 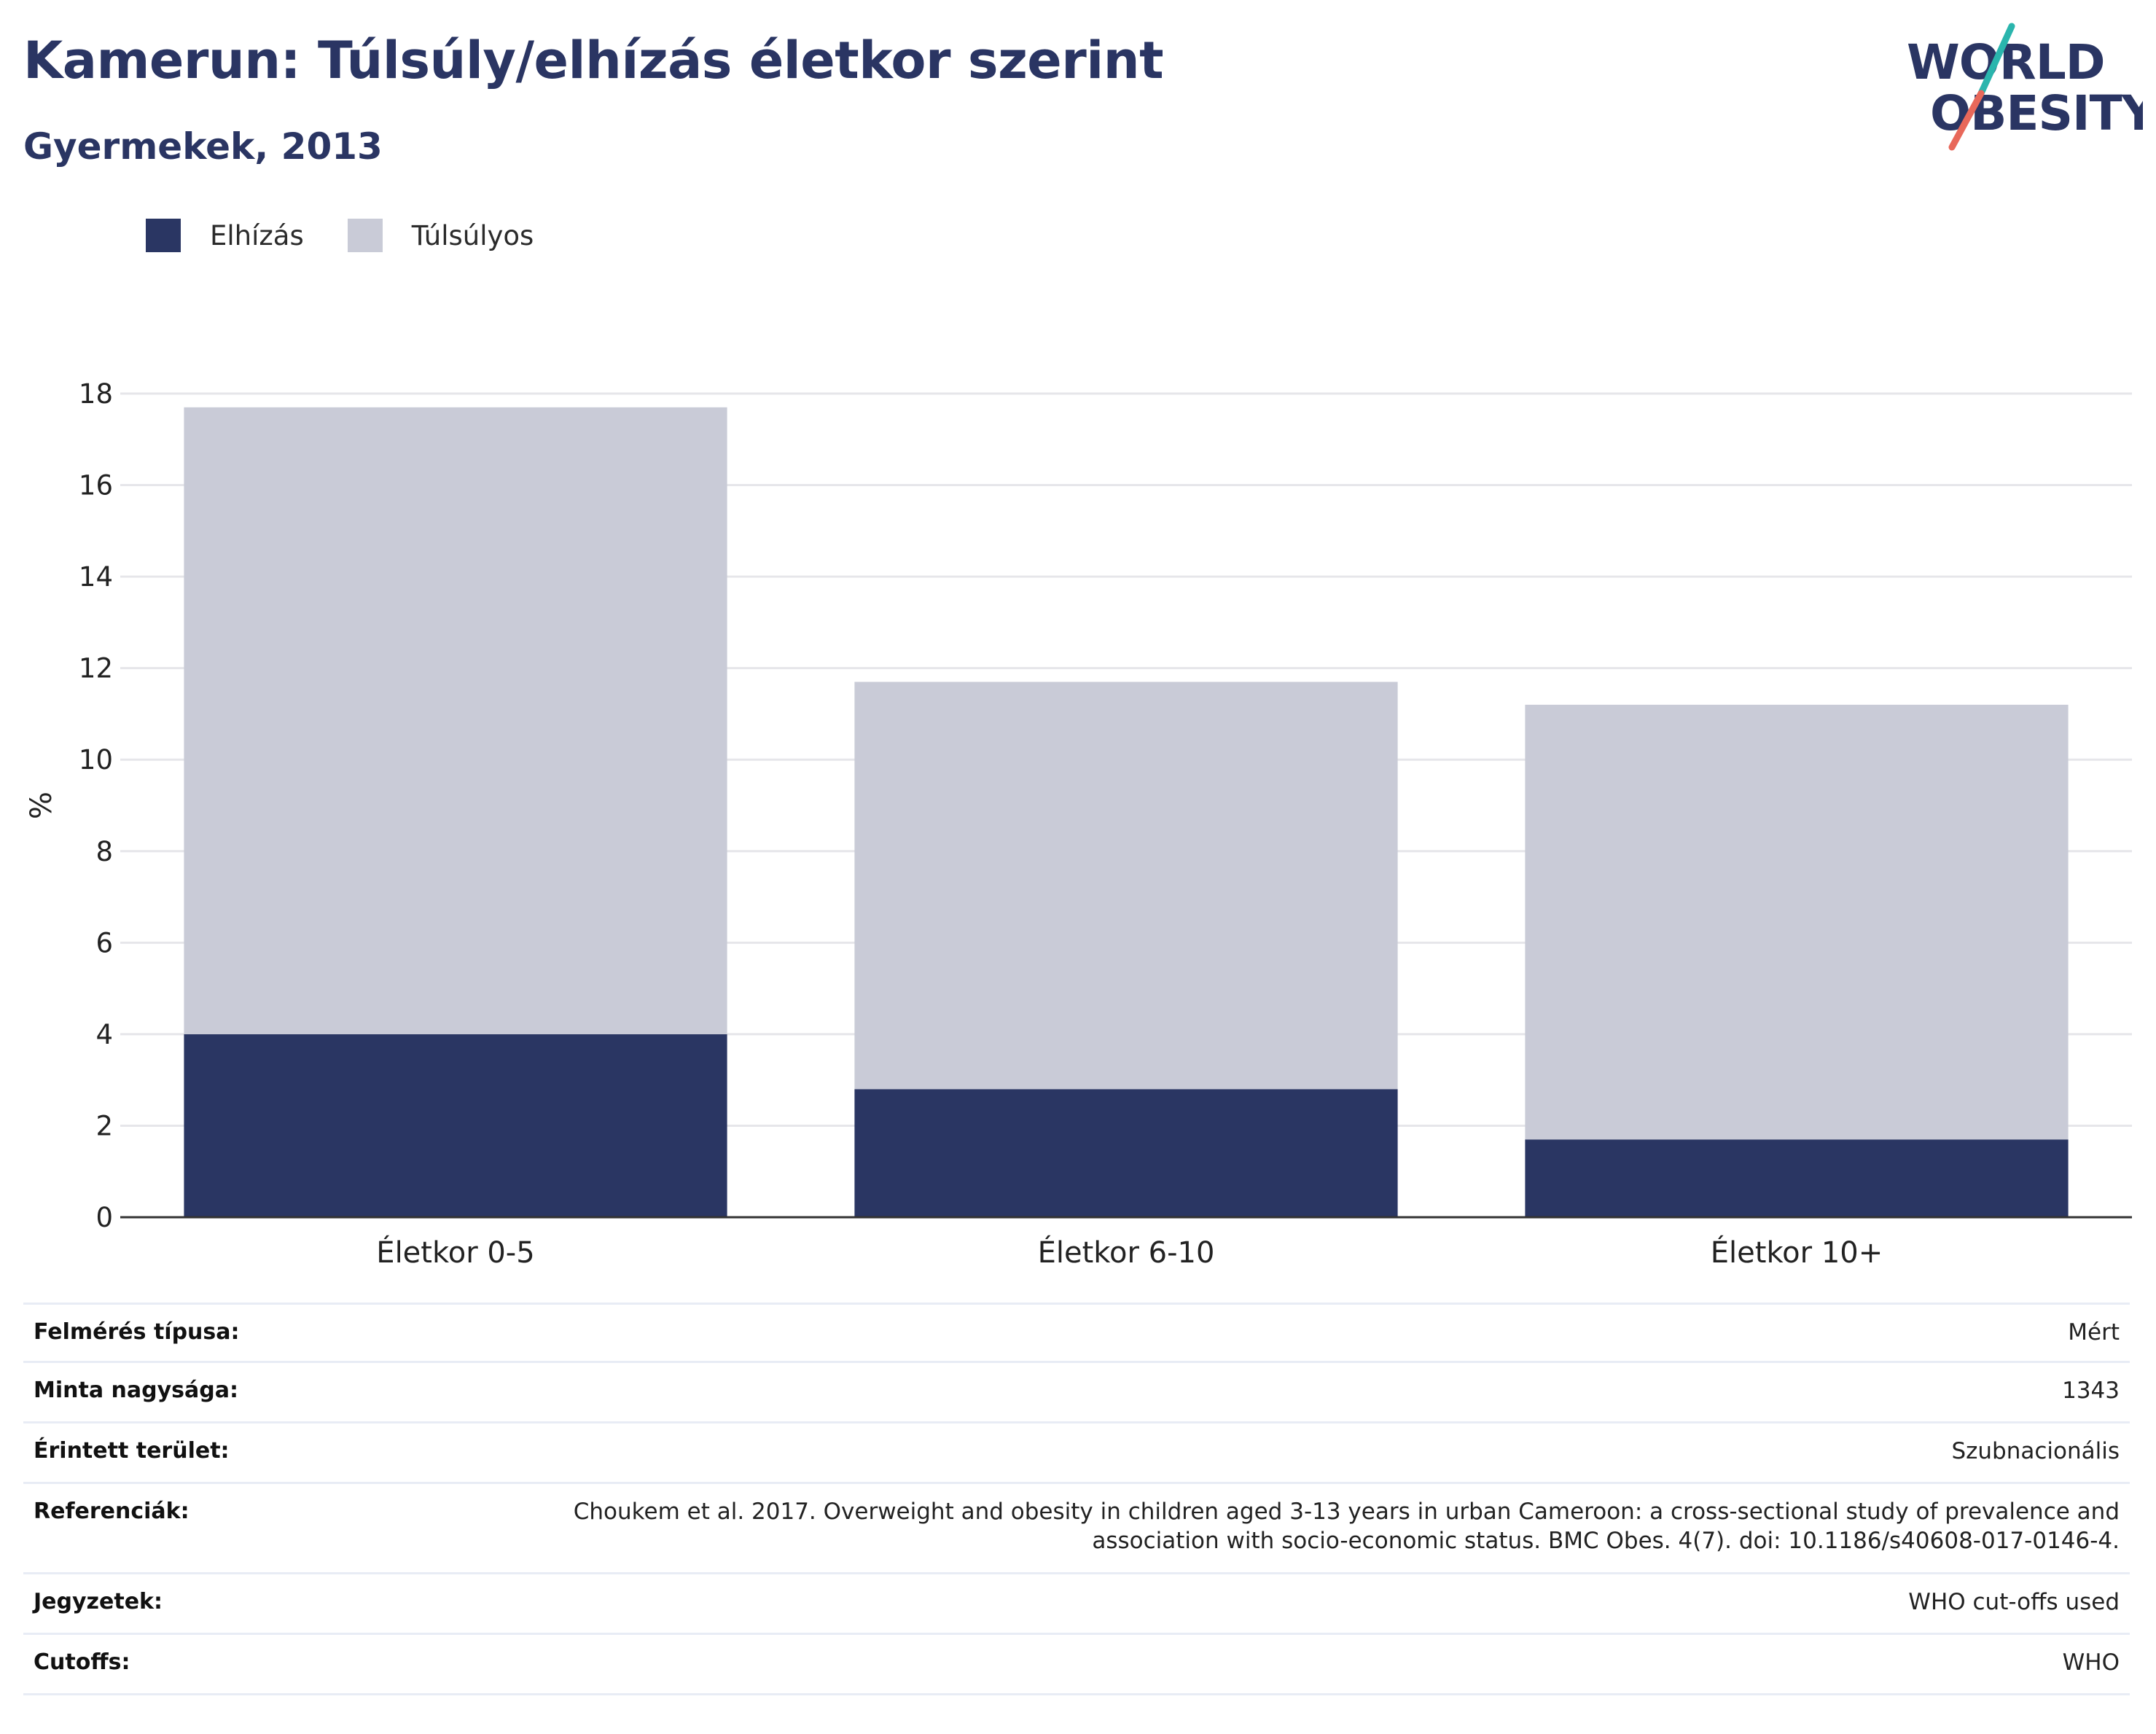 What do you see at coordinates (136, 1390) in the screenshot?
I see `meta-label: Minta nagysága:` at bounding box center [136, 1390].